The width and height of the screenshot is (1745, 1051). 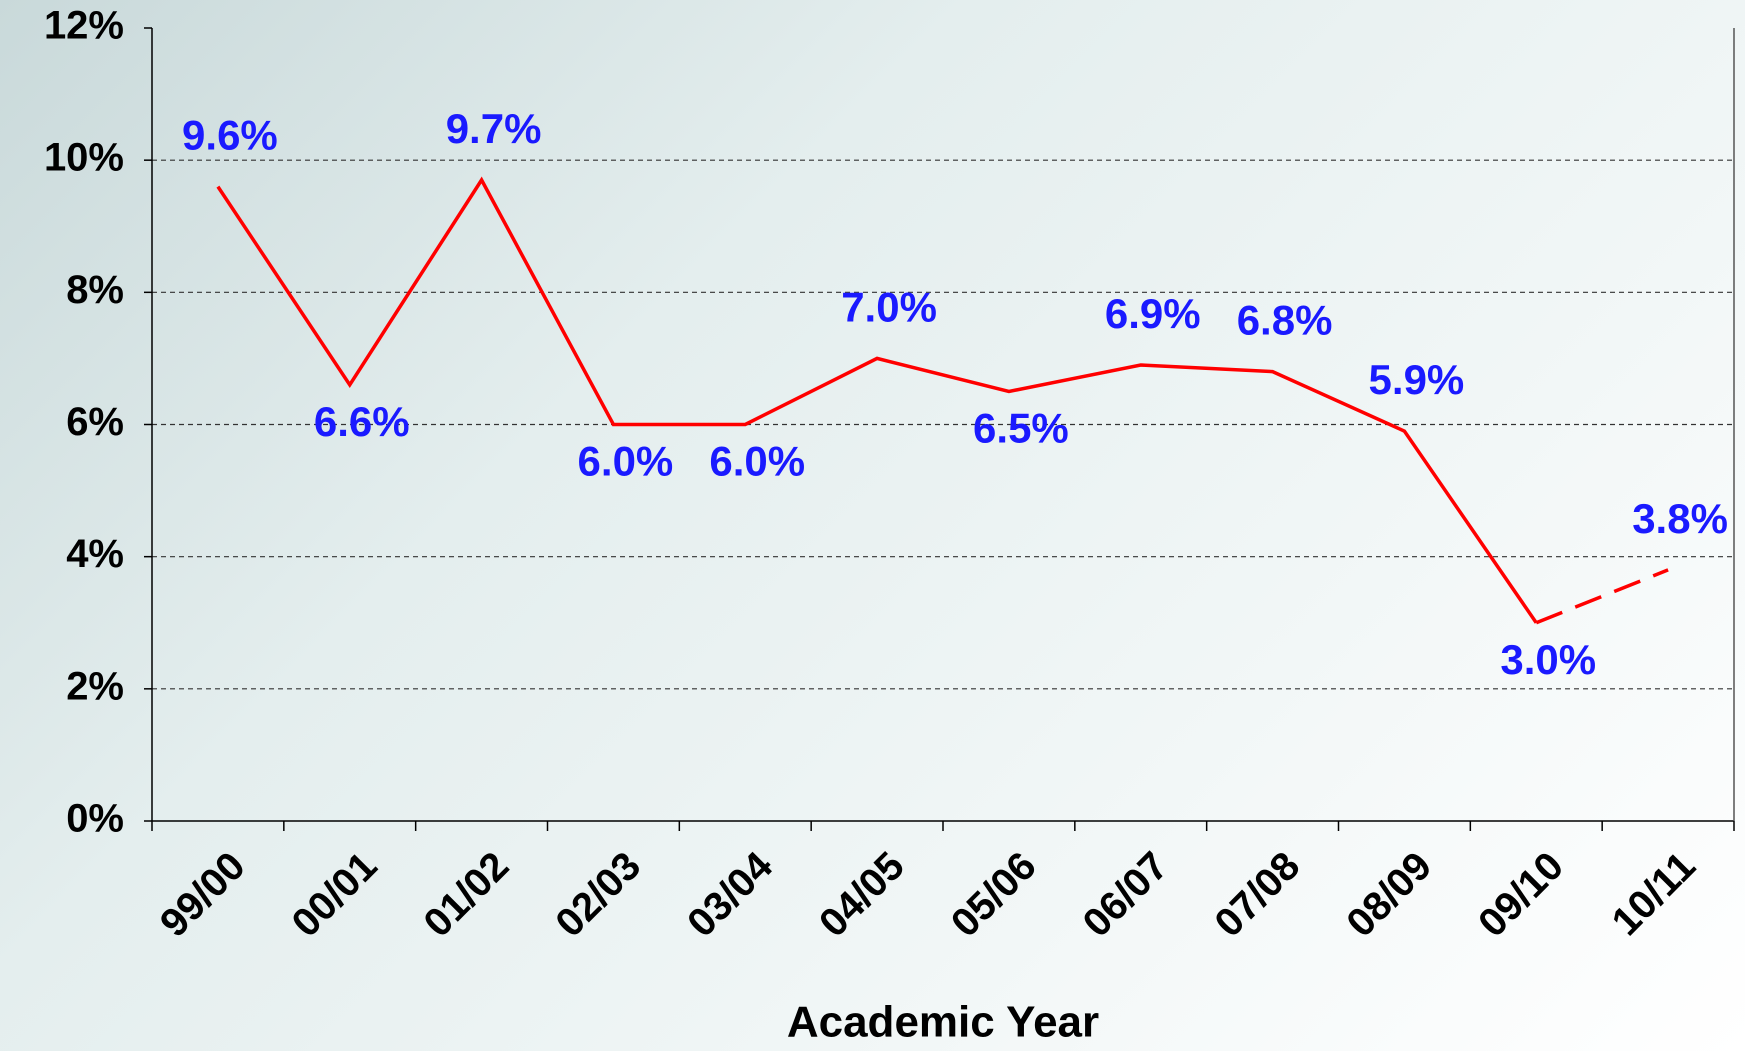 I want to click on x-tick-label: 06/07, so click(x=1126, y=895).